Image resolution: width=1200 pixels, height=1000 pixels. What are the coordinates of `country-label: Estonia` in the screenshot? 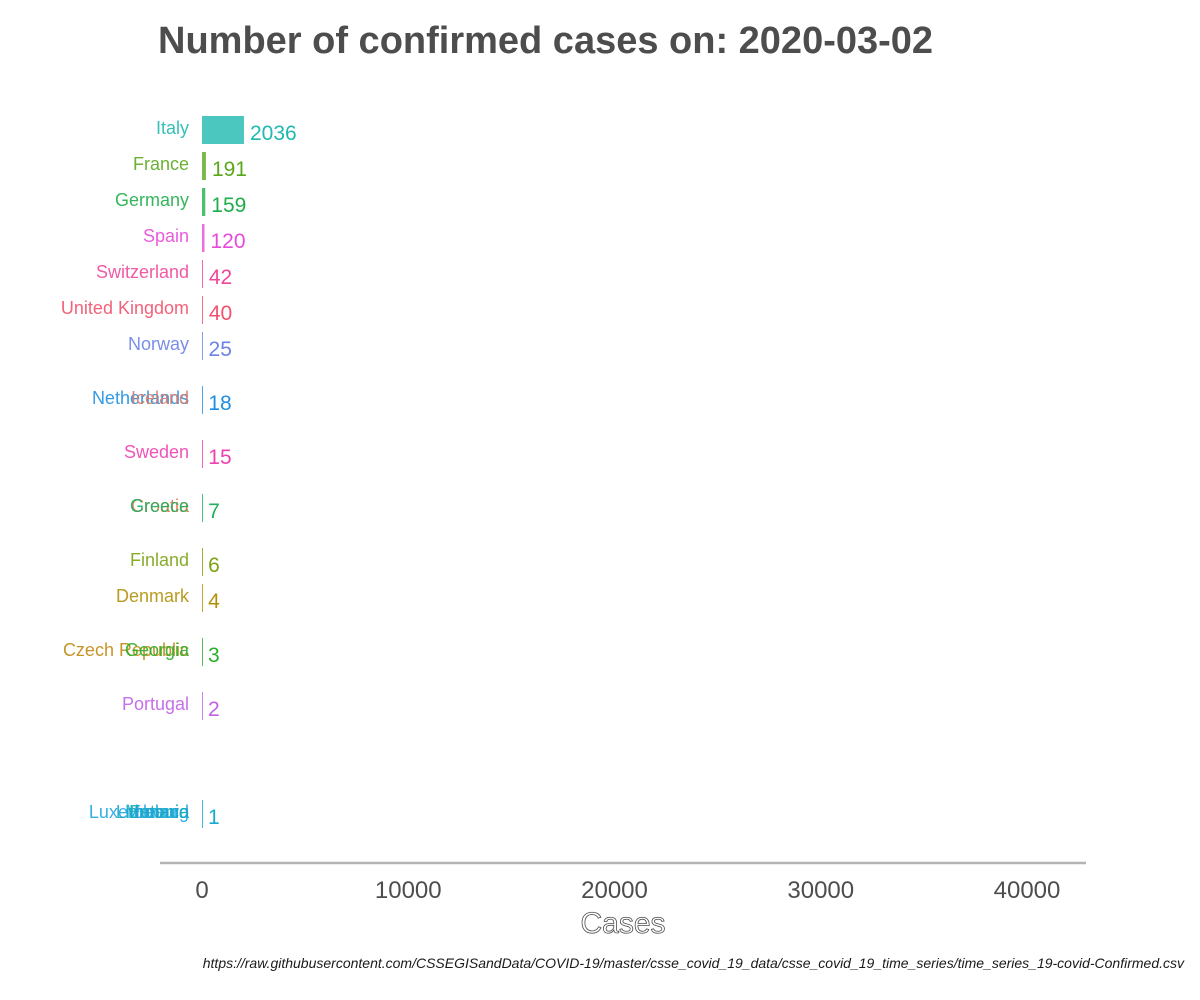 It's located at (159, 812).